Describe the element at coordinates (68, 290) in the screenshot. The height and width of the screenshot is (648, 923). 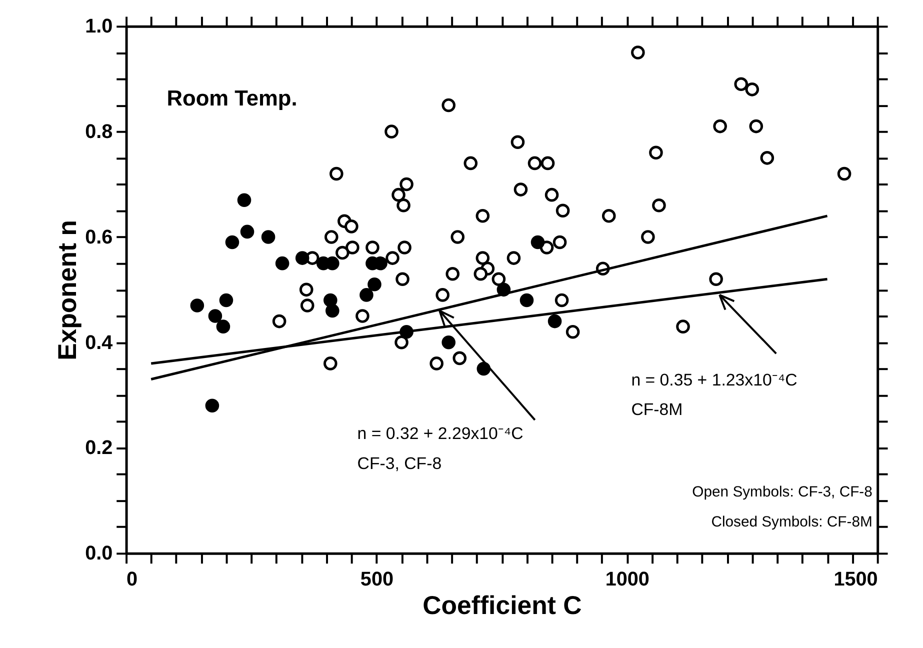
I see `y-axis-title: Exponent n` at that location.